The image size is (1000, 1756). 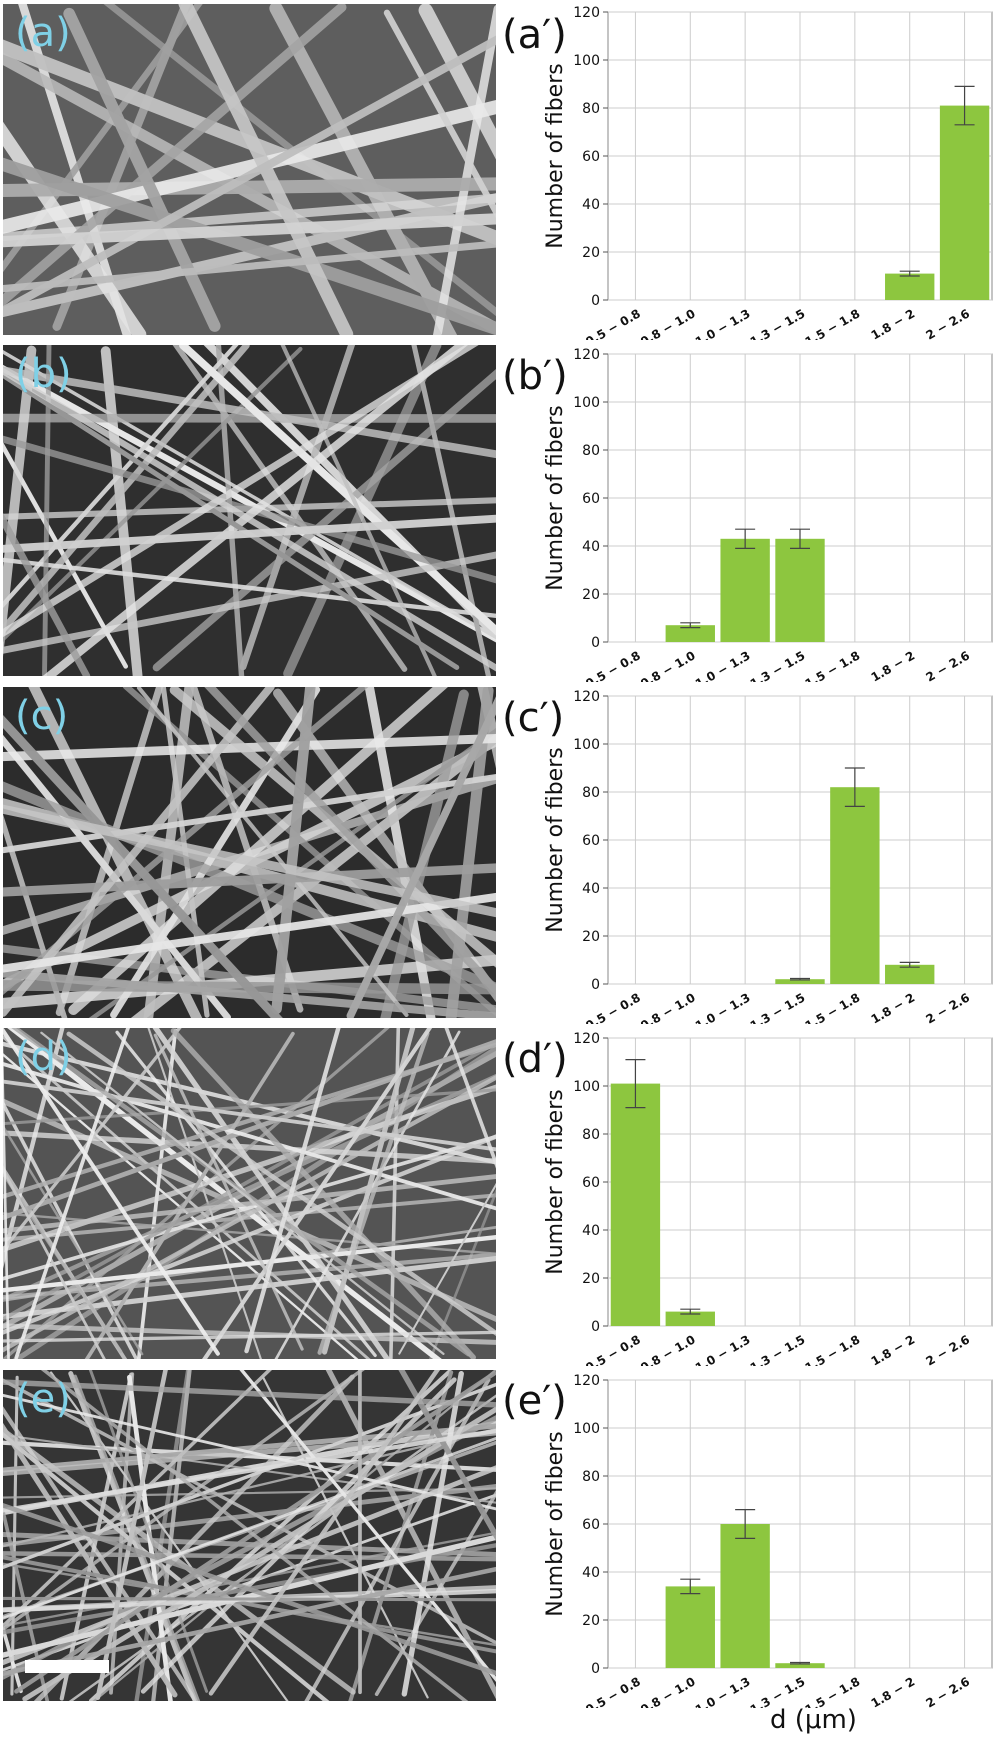 I want to click on chart-label-b: (b′), so click(x=535, y=376).